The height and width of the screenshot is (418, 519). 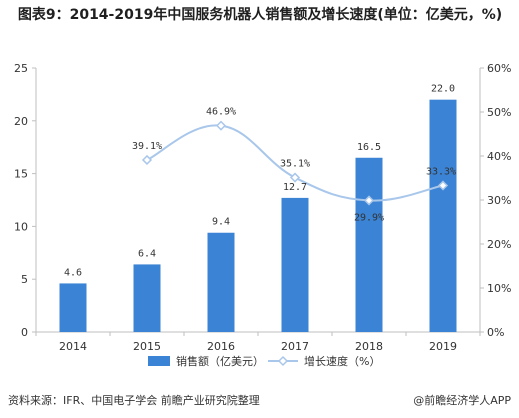 What do you see at coordinates (295, 187) in the screenshot?
I see `bar-value-label: 12.7` at bounding box center [295, 187].